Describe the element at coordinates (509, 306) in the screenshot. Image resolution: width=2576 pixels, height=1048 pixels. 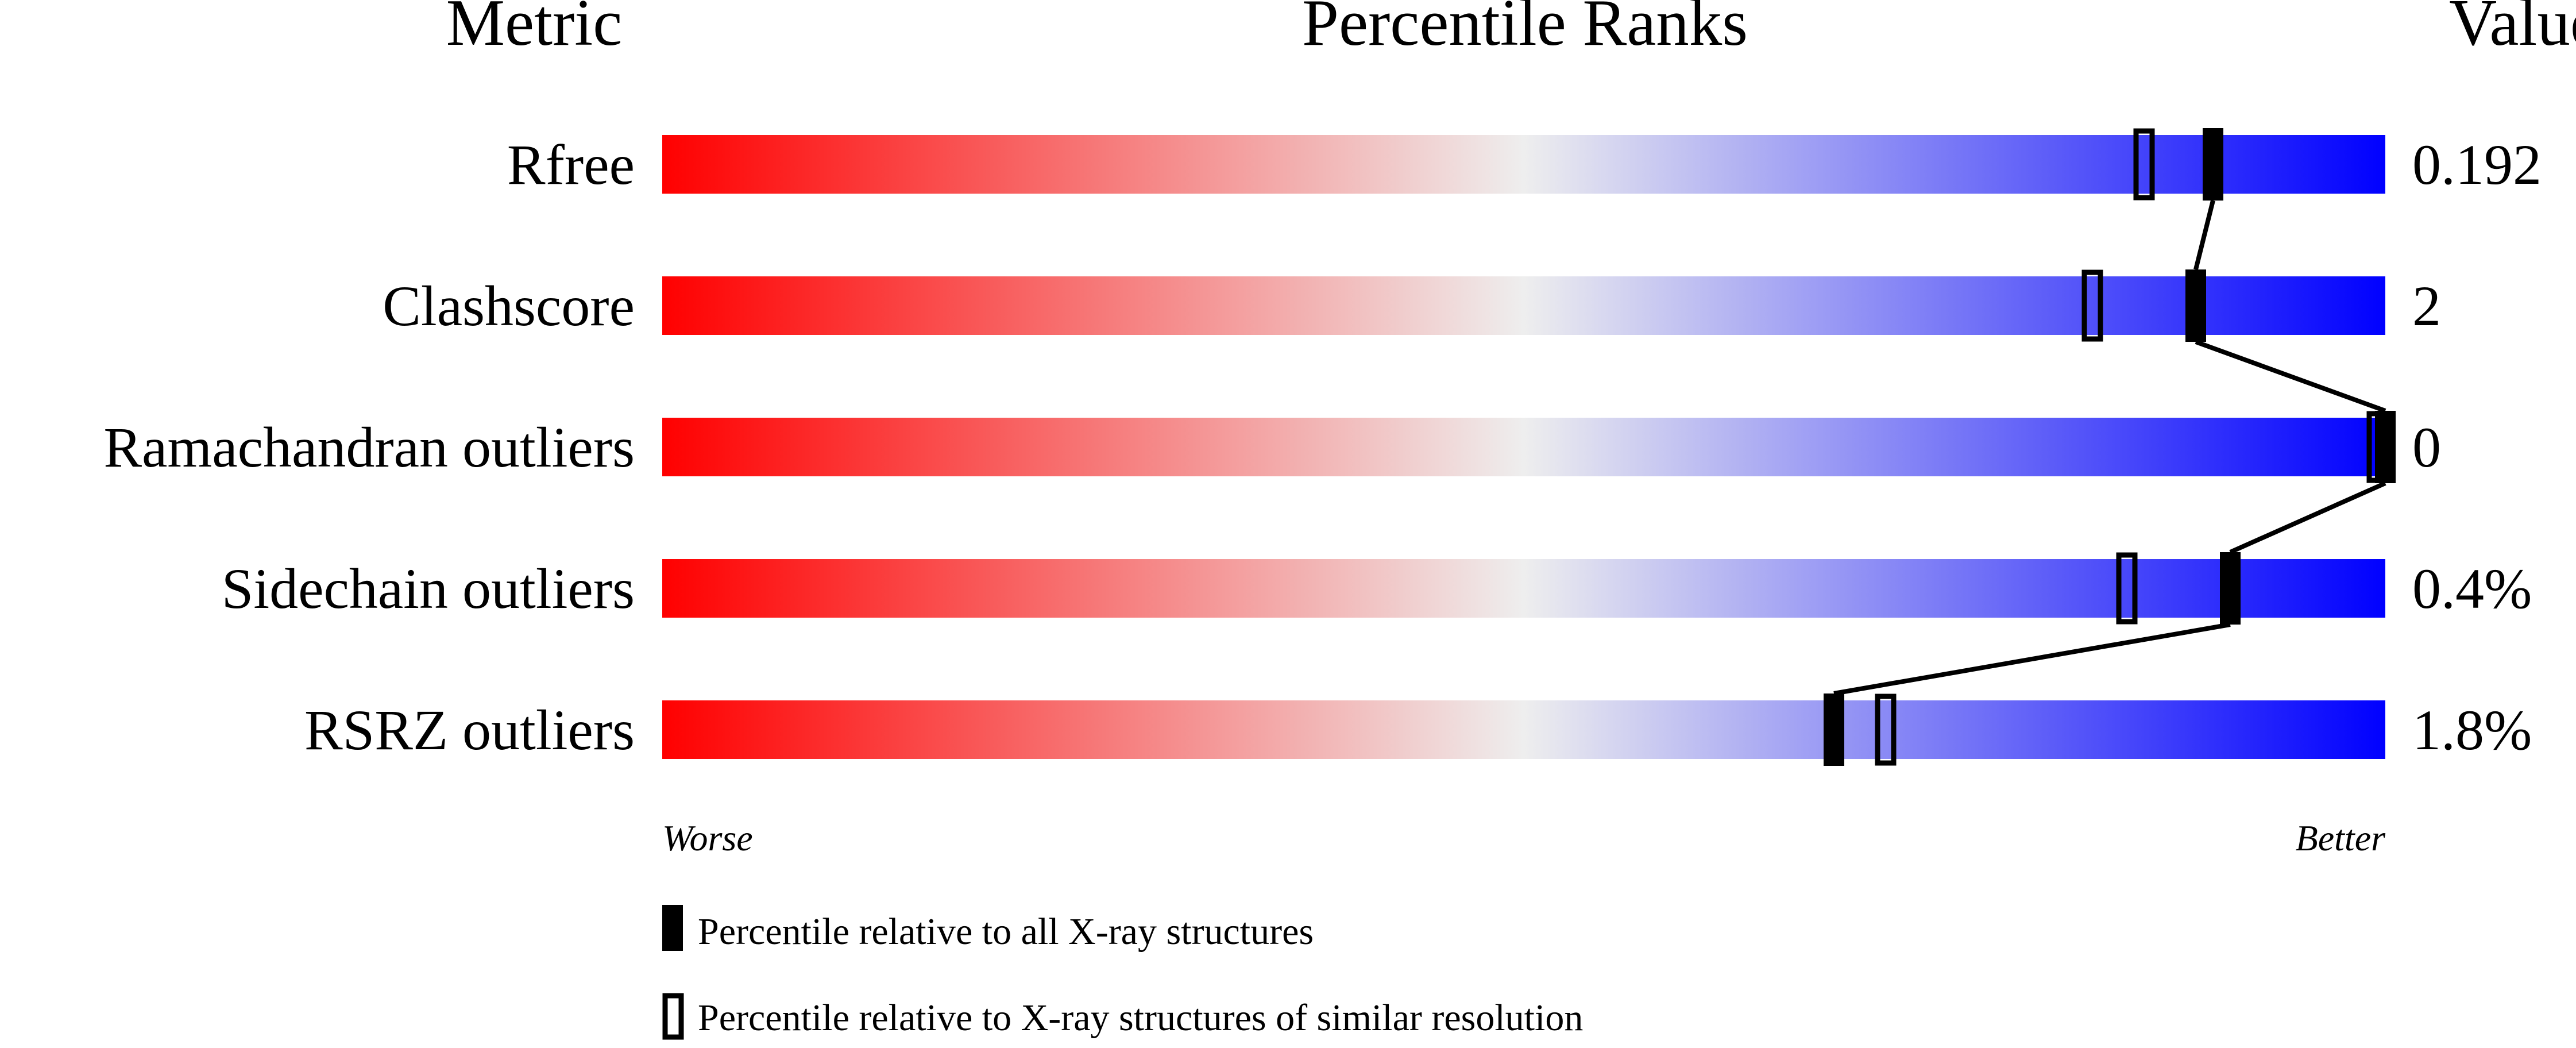
I see `metric-label: Clashscore` at that location.